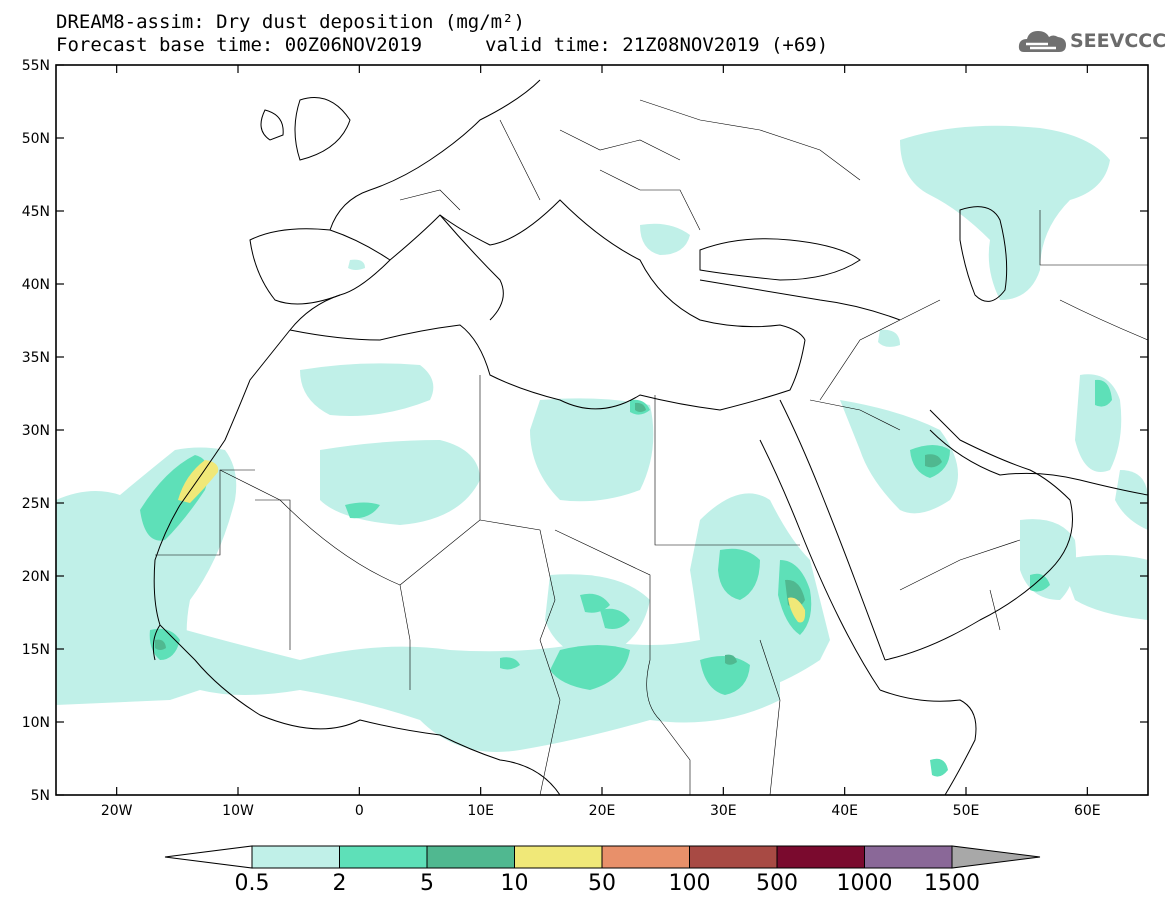 Image resolution: width=1165 pixels, height=907 pixels. I want to click on cloud-logo-icon, so click(1042, 41).